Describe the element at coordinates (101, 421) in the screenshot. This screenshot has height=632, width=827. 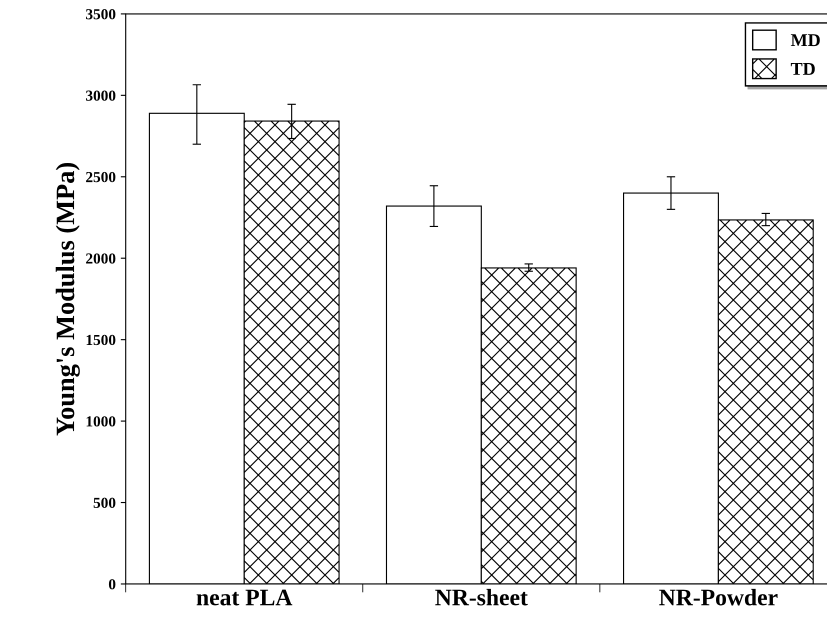
I see `y-tick-label: 1000` at that location.